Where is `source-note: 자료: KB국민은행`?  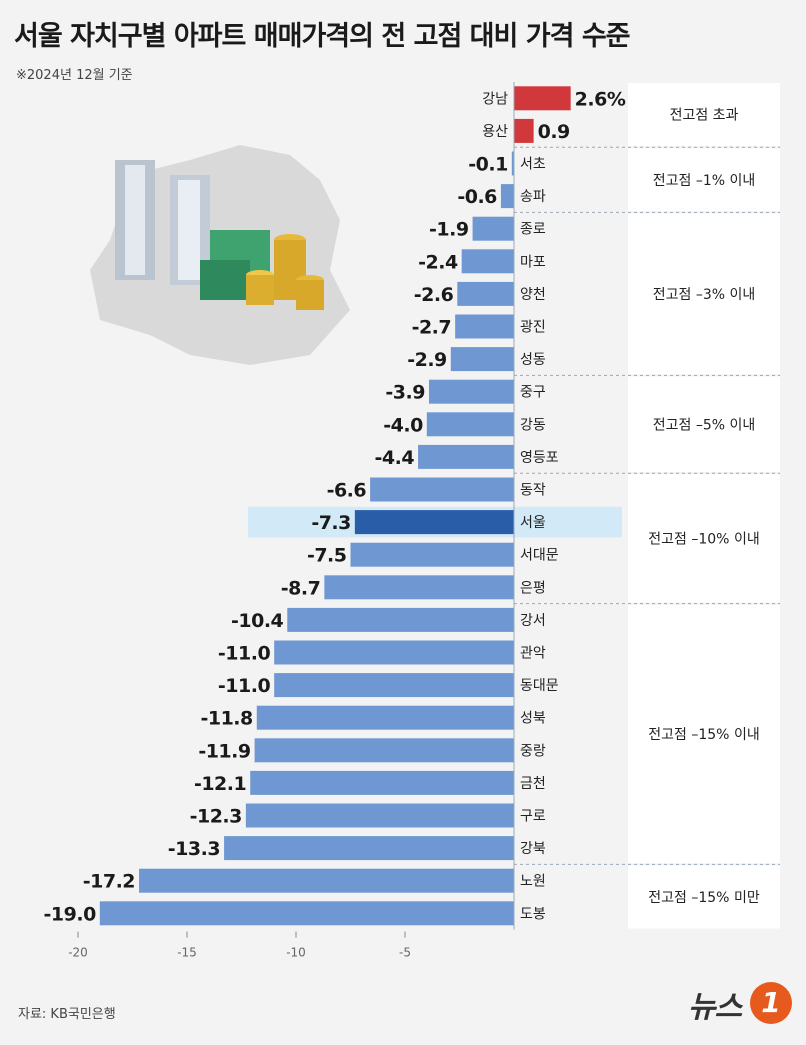
source-note: 자료: KB국민은행 is located at coordinates (67, 1014).